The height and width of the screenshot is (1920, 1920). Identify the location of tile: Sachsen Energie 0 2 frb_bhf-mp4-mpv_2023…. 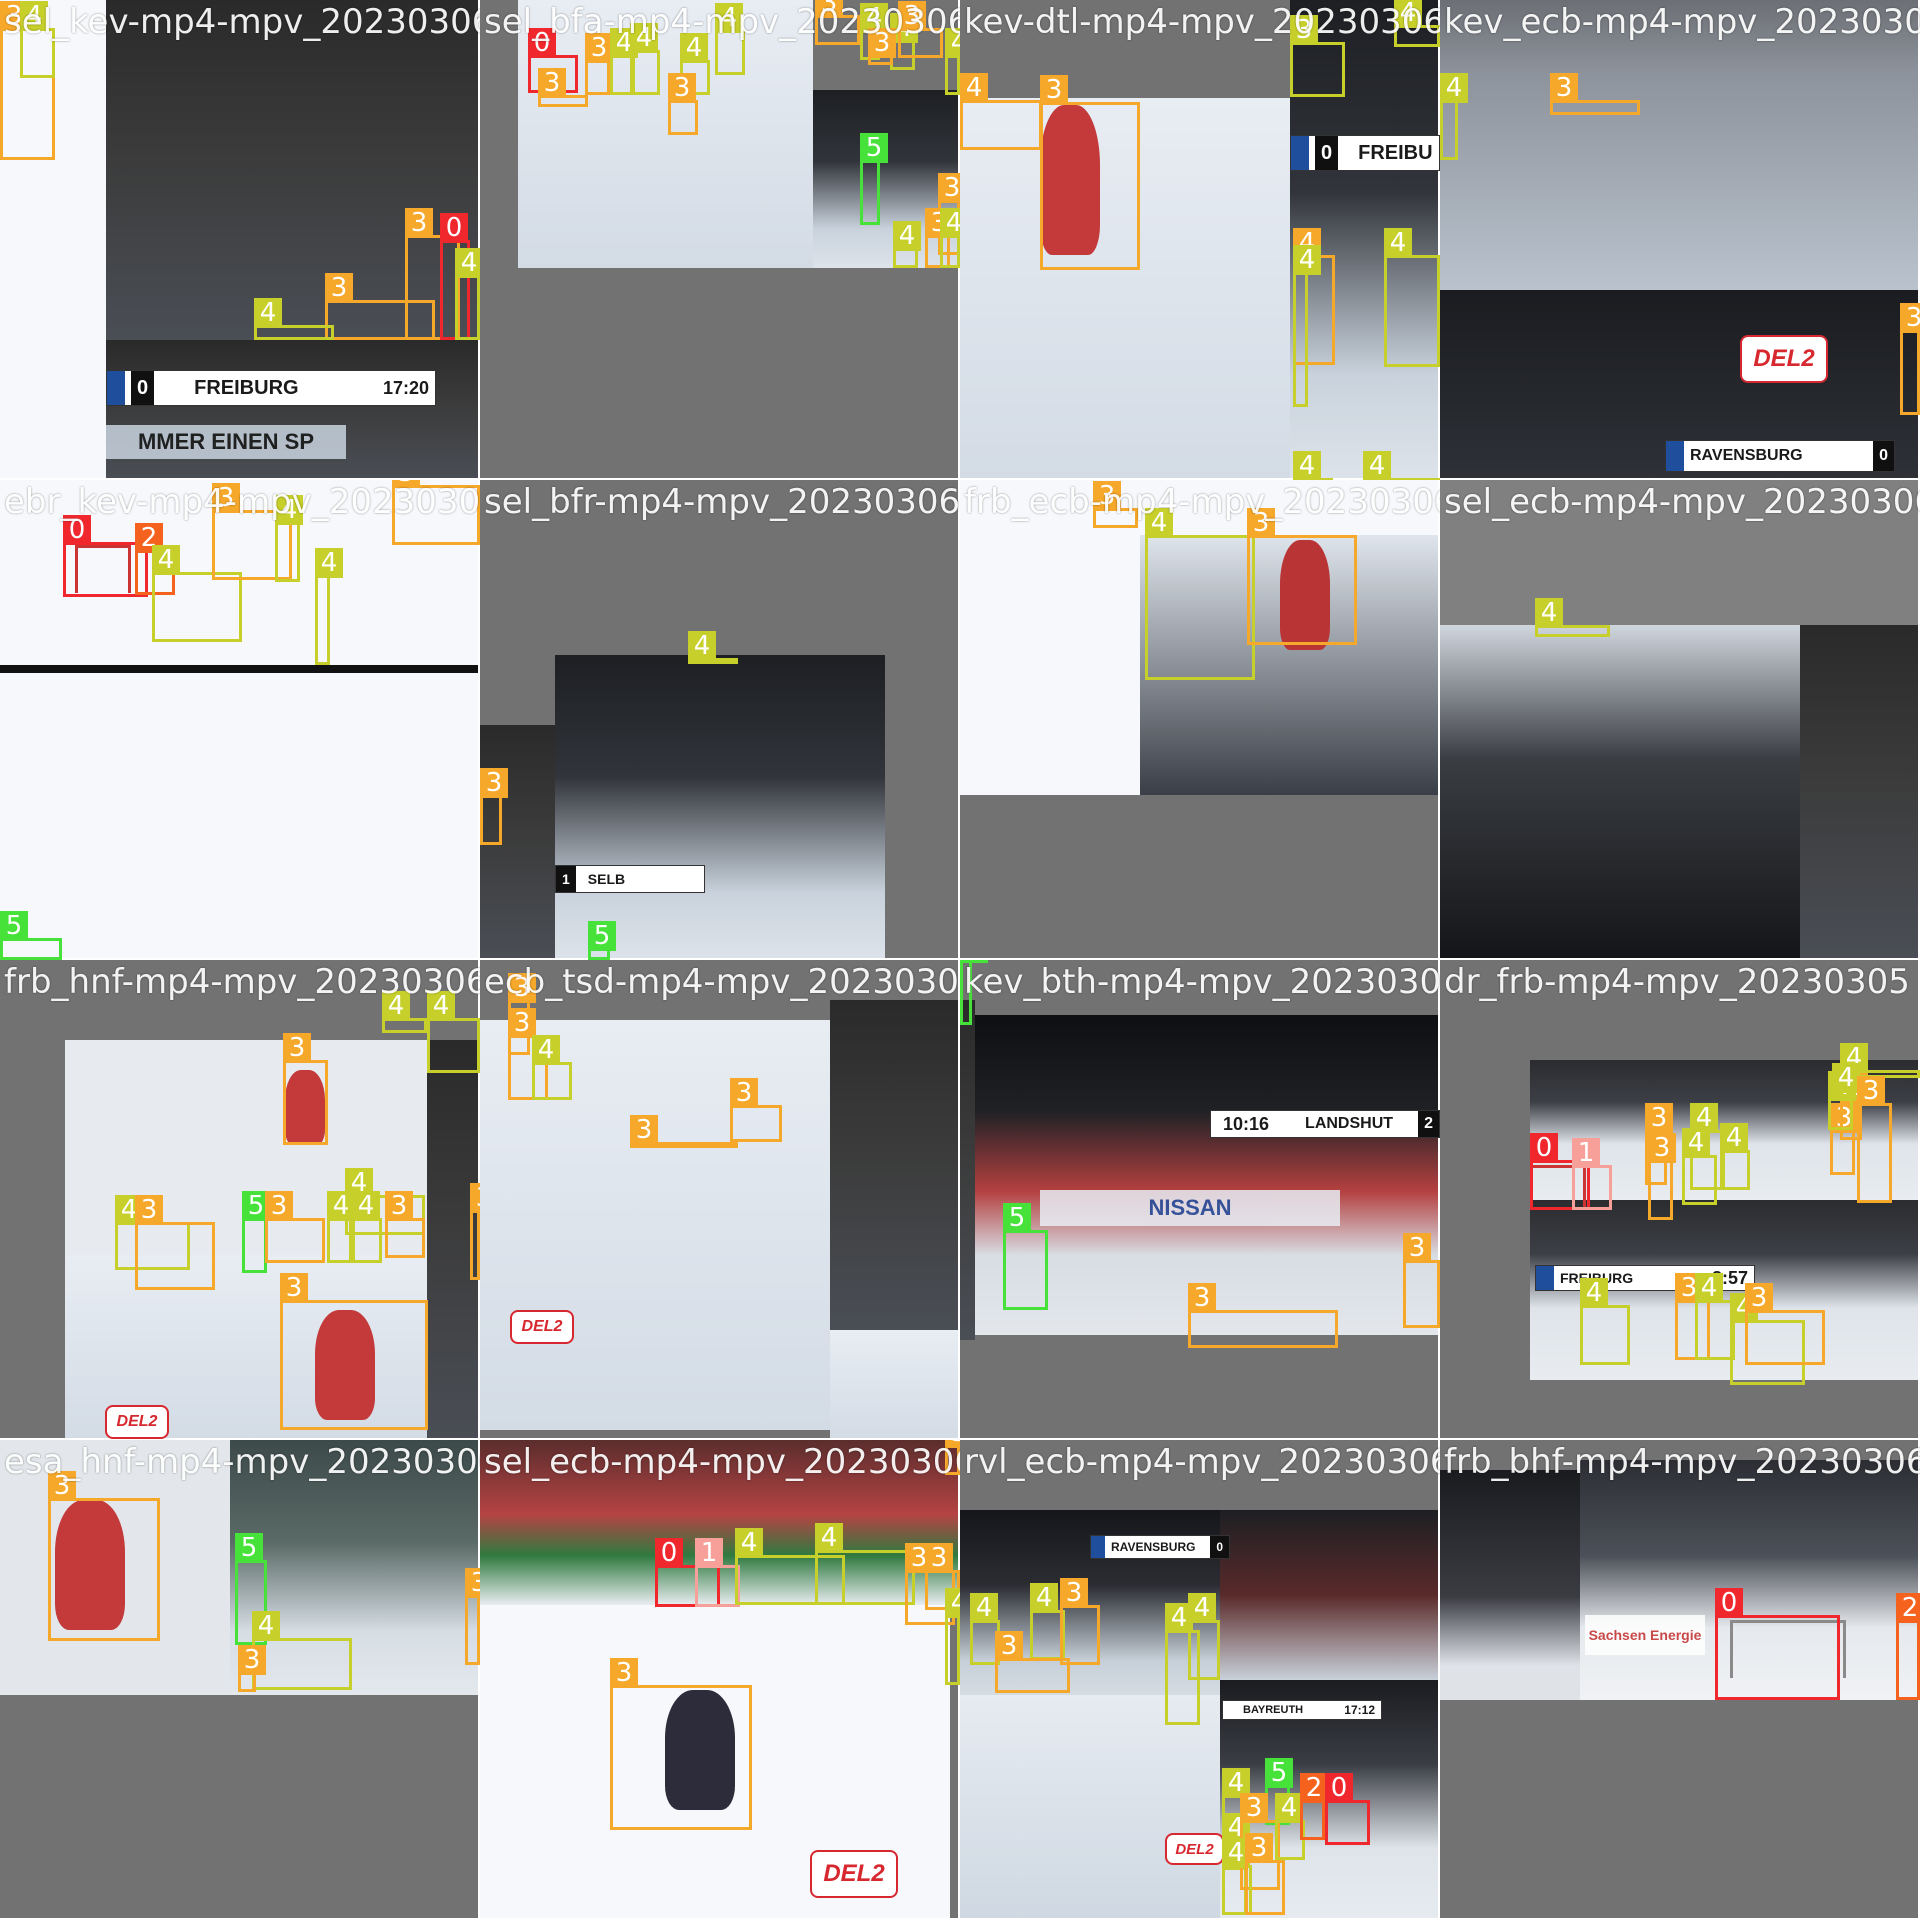
(1680, 1680).